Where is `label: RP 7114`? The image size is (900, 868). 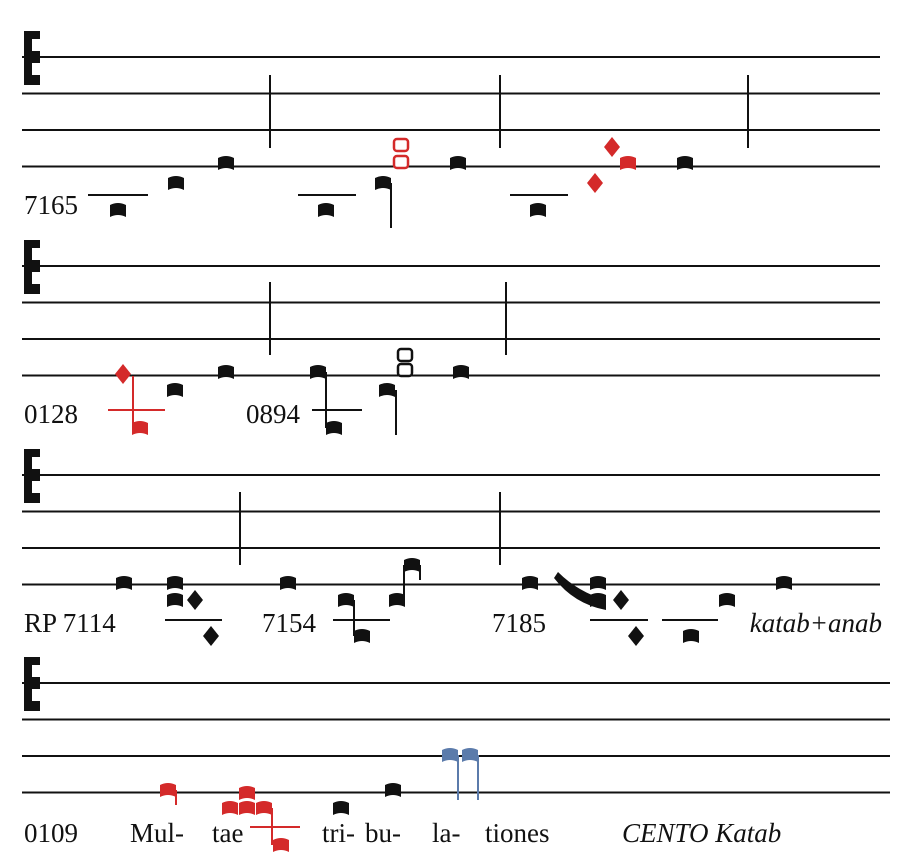 label: RP 7114 is located at coordinates (70, 623).